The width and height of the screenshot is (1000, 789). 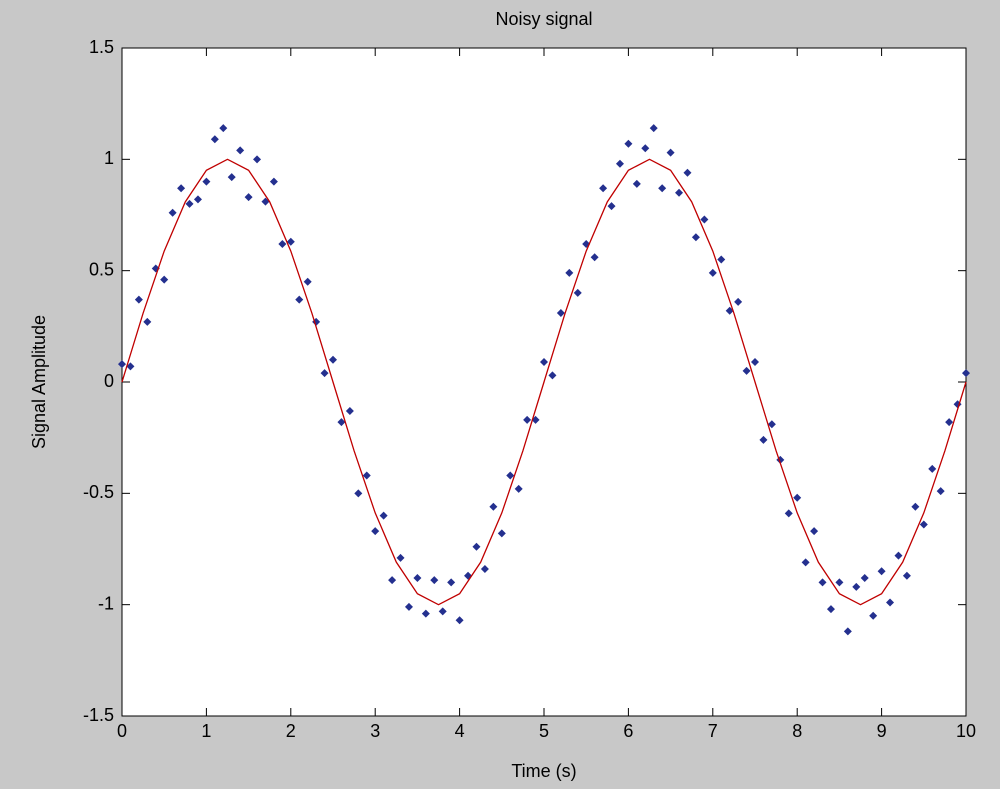 I want to click on x-tick-label: 9, so click(x=882, y=731).